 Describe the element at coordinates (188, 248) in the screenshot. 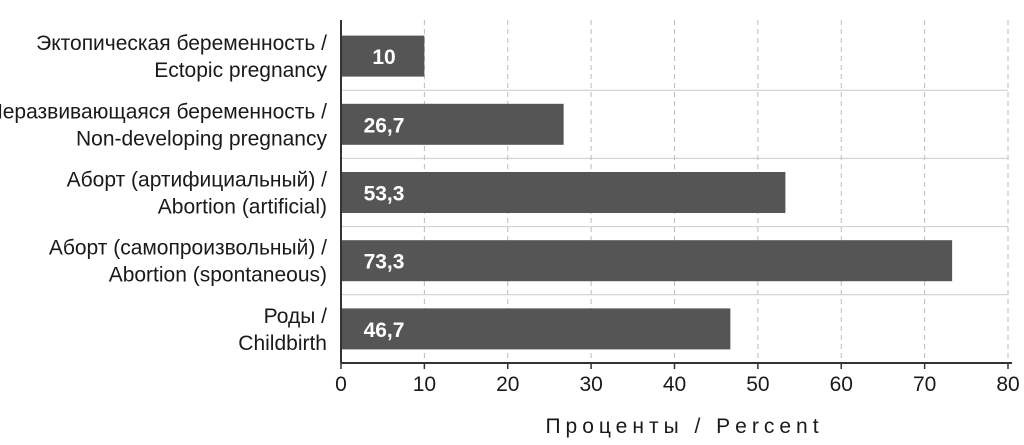

I see `category-label-line: Аборт (самопроизвольный) /` at that location.